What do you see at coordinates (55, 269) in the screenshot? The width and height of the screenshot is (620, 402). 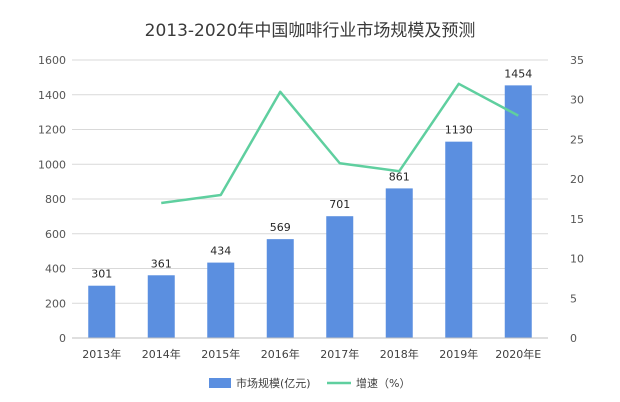 I see `left-tick-label: 400` at bounding box center [55, 269].